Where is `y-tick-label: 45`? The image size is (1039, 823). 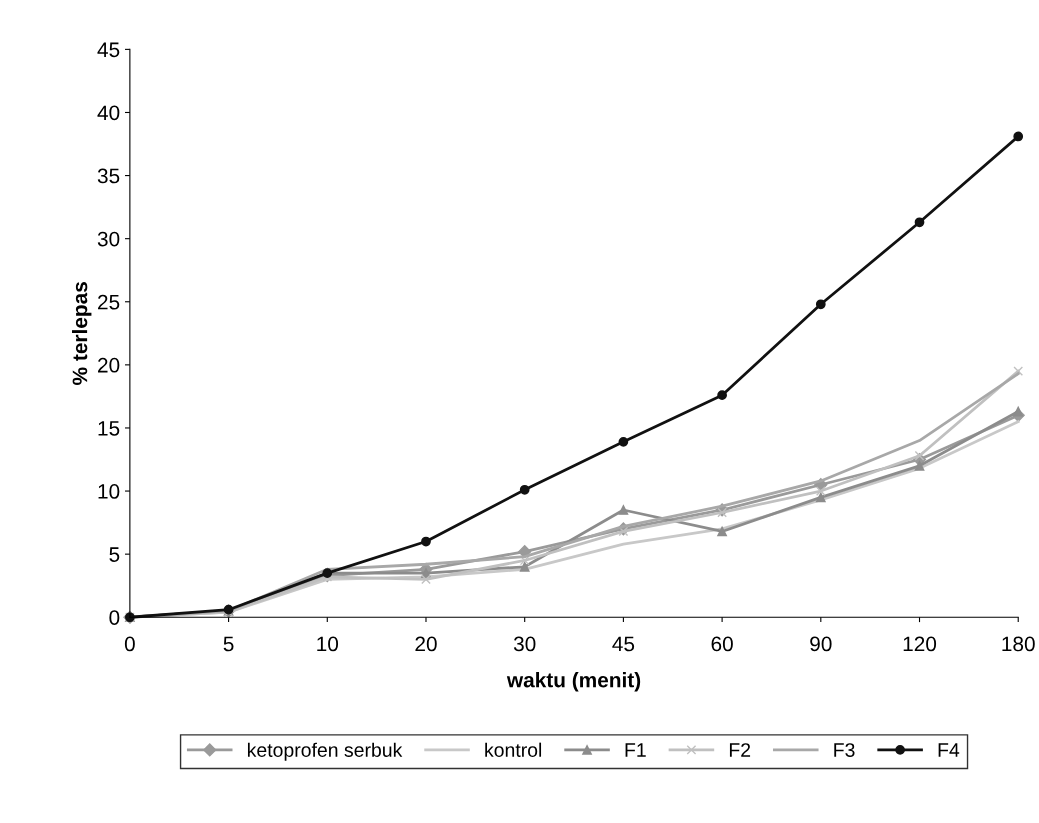 y-tick-label: 45 is located at coordinates (108, 50).